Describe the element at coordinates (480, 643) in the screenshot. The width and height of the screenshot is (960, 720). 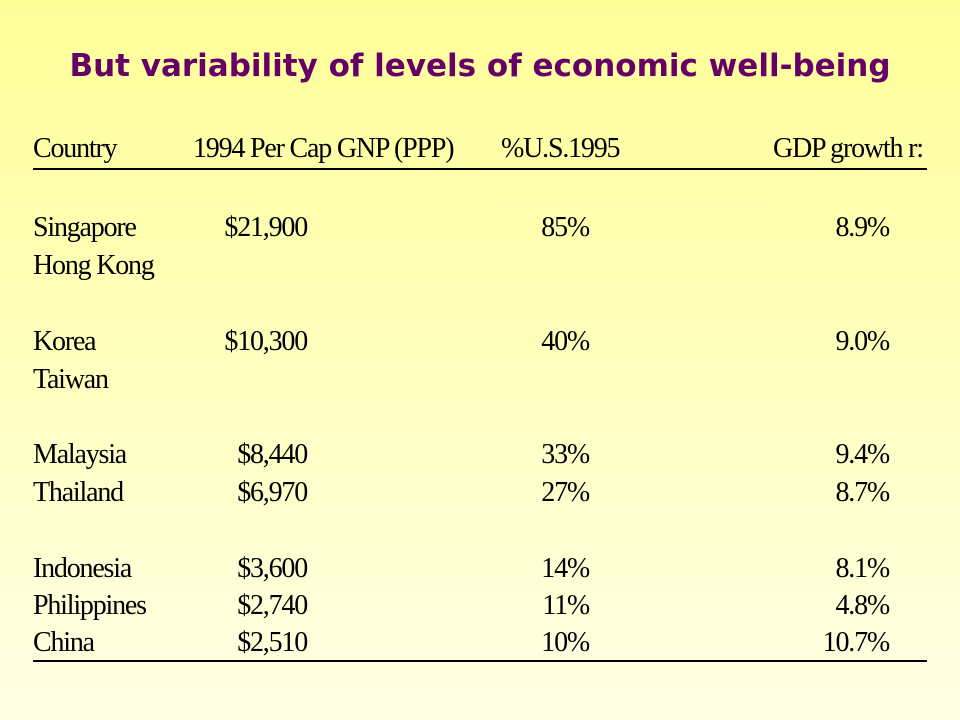
I see `table-row: China $2,510 10% 10.7%` at that location.